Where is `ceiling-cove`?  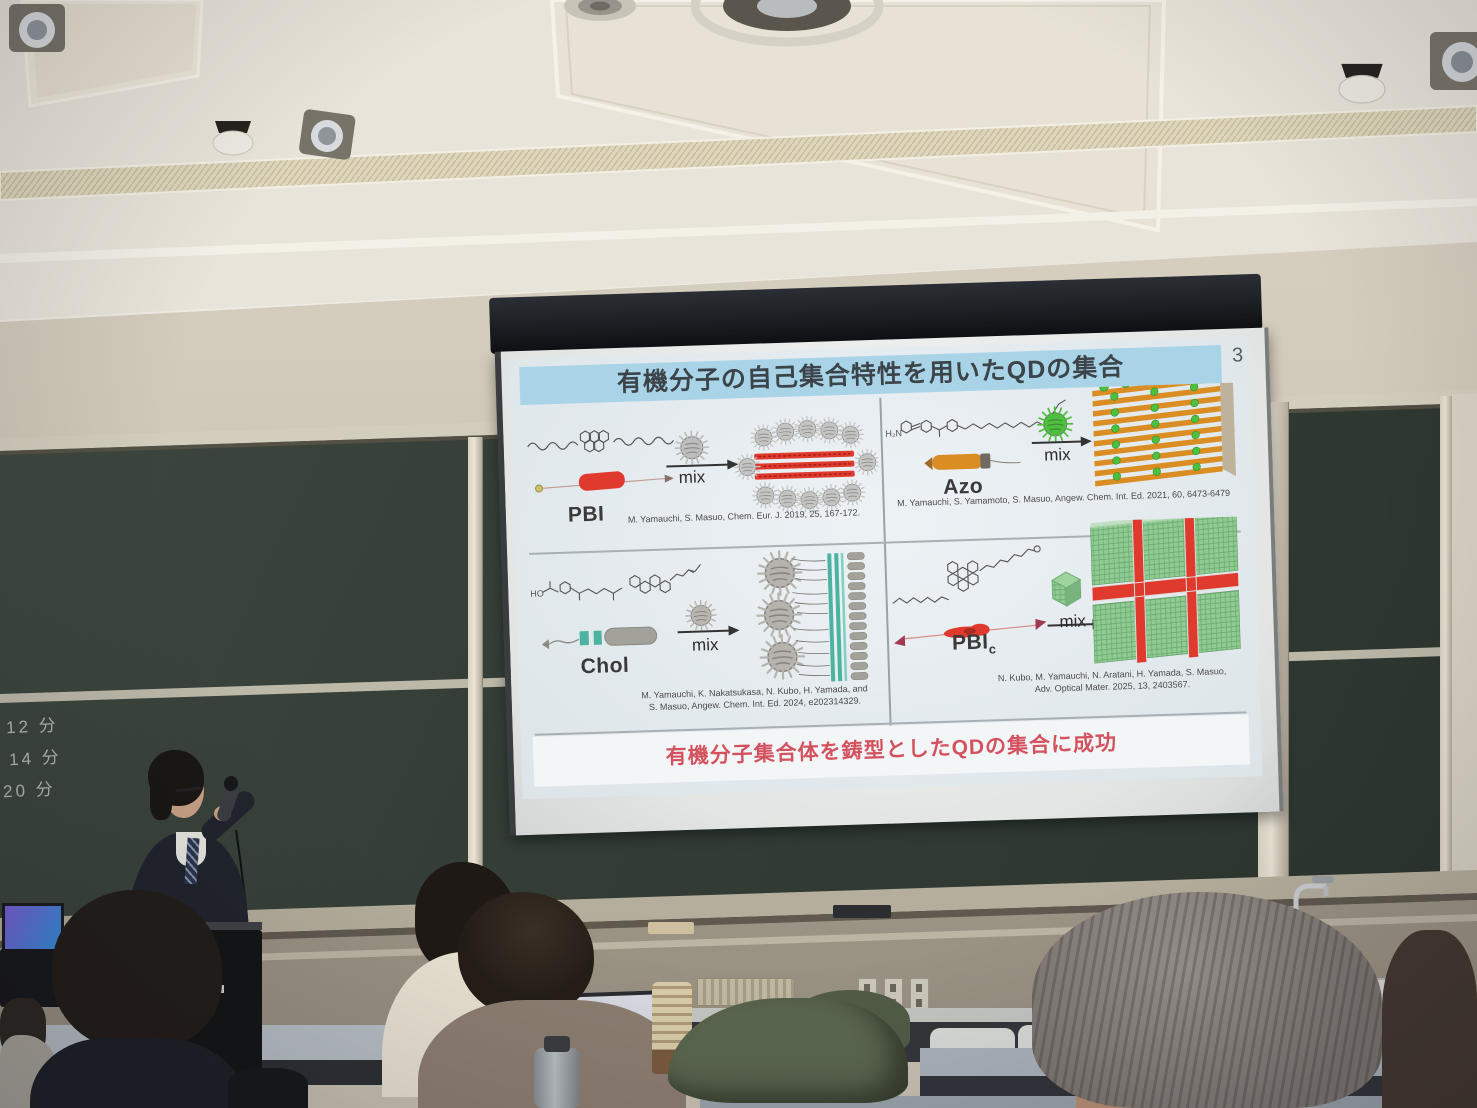
ceiling-cove is located at coordinates (858, 116).